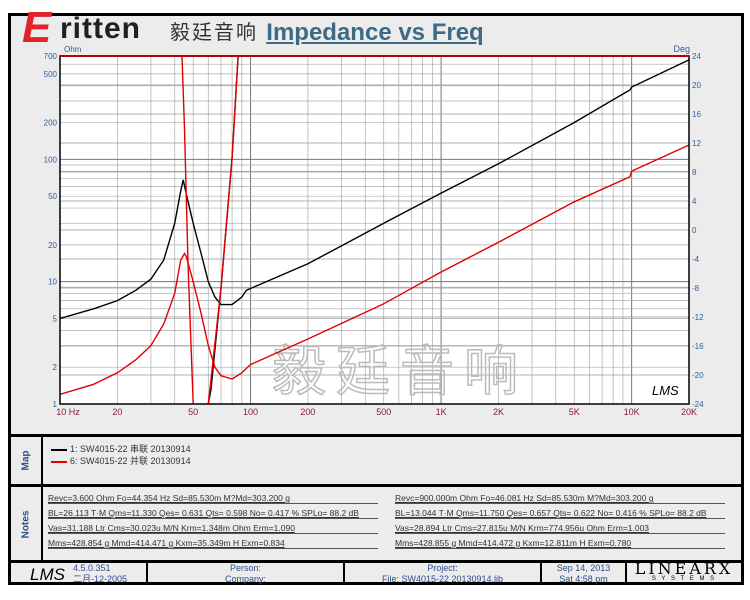 This screenshot has width=750, height=600. What do you see at coordinates (51, 123) in the screenshot?
I see `y-tick-label: 200` at bounding box center [51, 123].